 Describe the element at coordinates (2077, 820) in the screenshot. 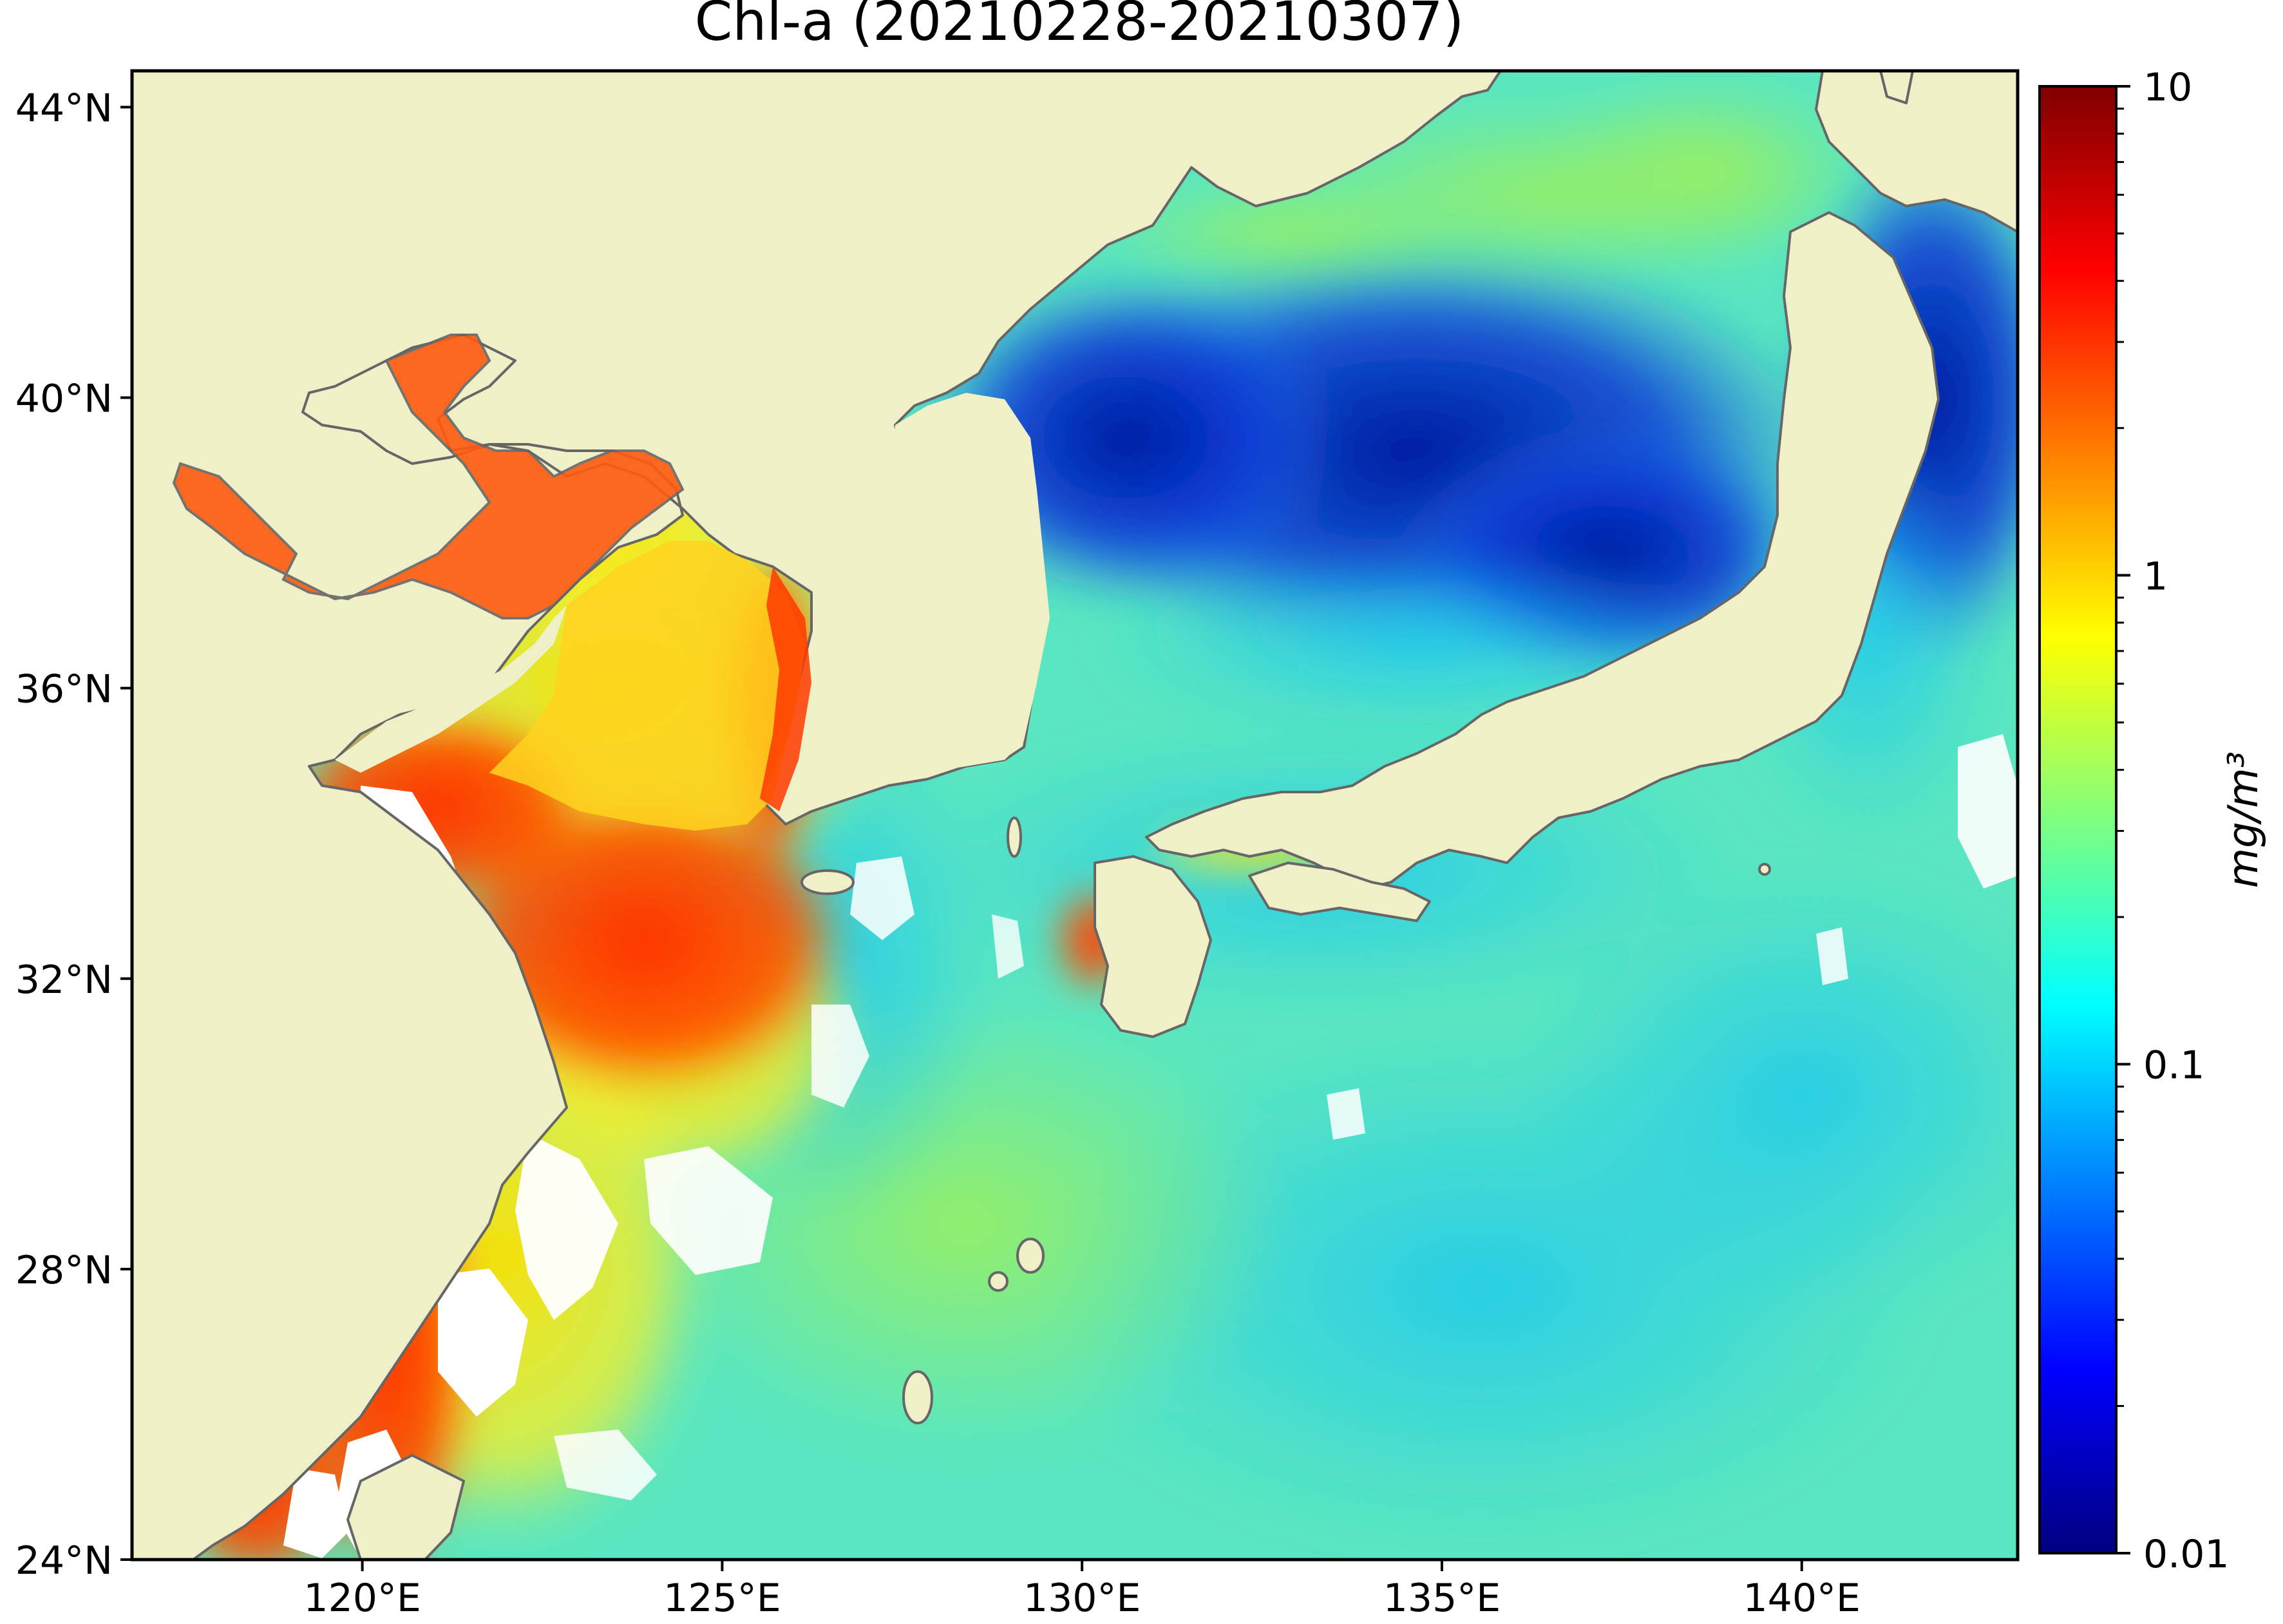

I see `colorbar-bar` at that location.